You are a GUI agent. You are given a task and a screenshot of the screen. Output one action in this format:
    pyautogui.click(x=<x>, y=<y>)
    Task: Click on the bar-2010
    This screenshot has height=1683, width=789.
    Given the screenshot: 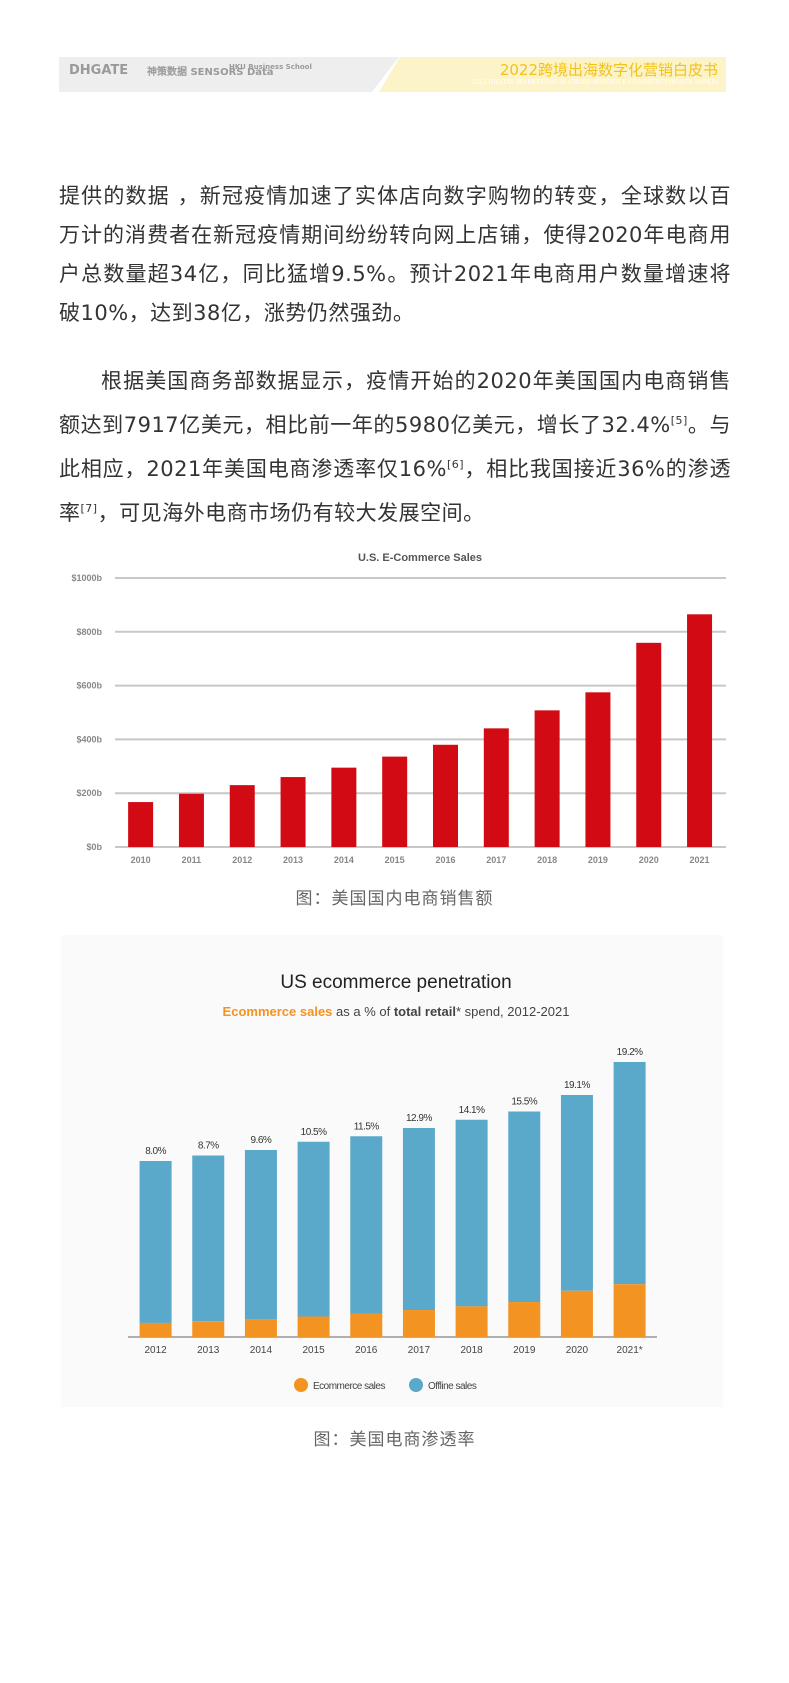 What is the action you would take?
    pyautogui.click(x=141, y=824)
    